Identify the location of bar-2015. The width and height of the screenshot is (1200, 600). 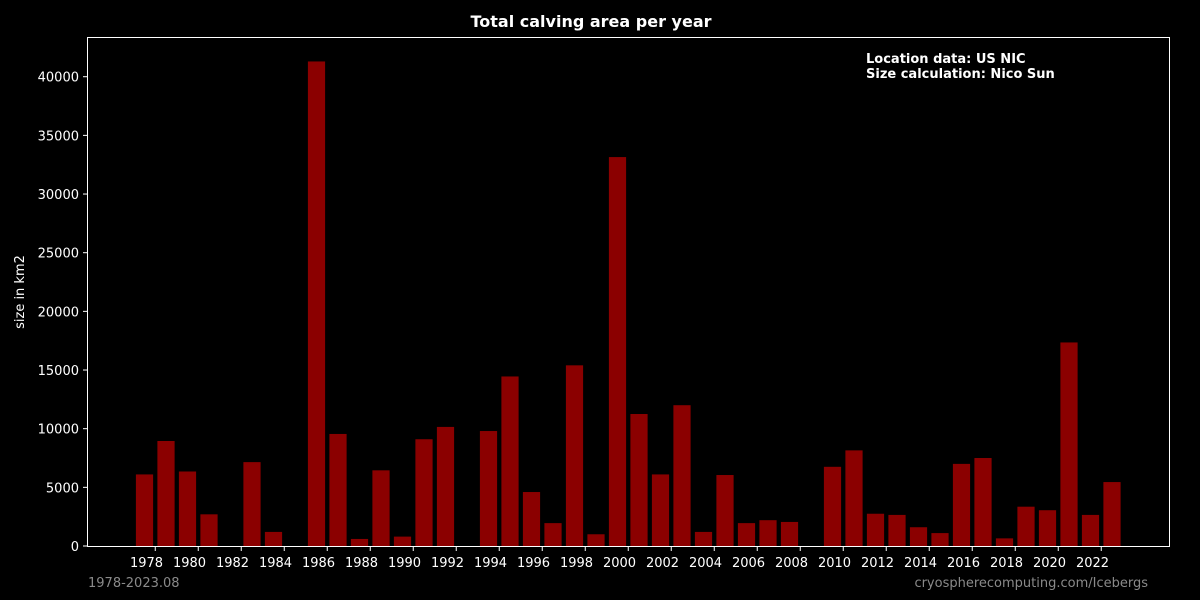
(940, 539).